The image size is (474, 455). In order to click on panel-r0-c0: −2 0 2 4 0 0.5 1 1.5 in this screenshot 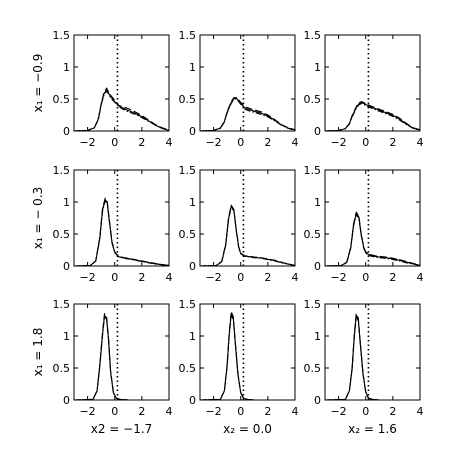, I will do `click(113, 89)`.